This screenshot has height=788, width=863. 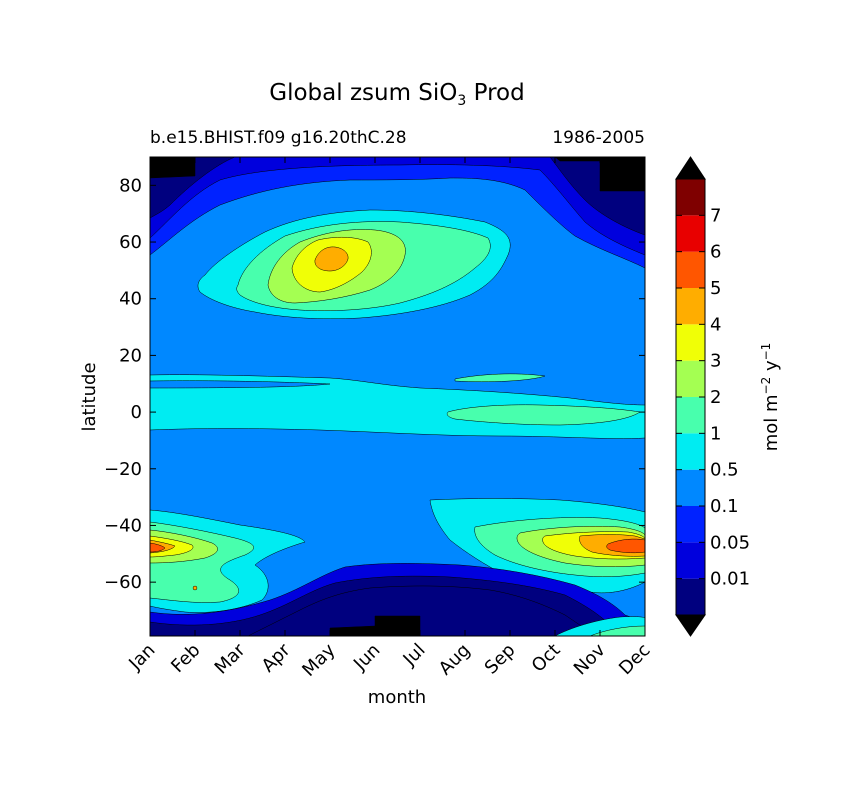 What do you see at coordinates (414, 655) in the screenshot?
I see `x-tick-label: Jul` at bounding box center [414, 655].